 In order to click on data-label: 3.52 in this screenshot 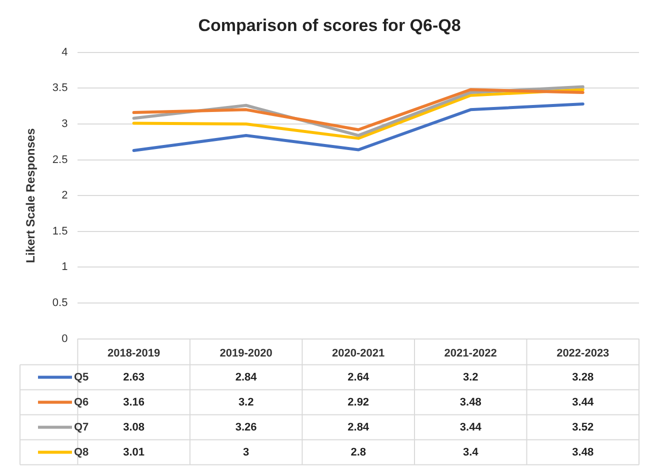, I will do `click(583, 427)`.